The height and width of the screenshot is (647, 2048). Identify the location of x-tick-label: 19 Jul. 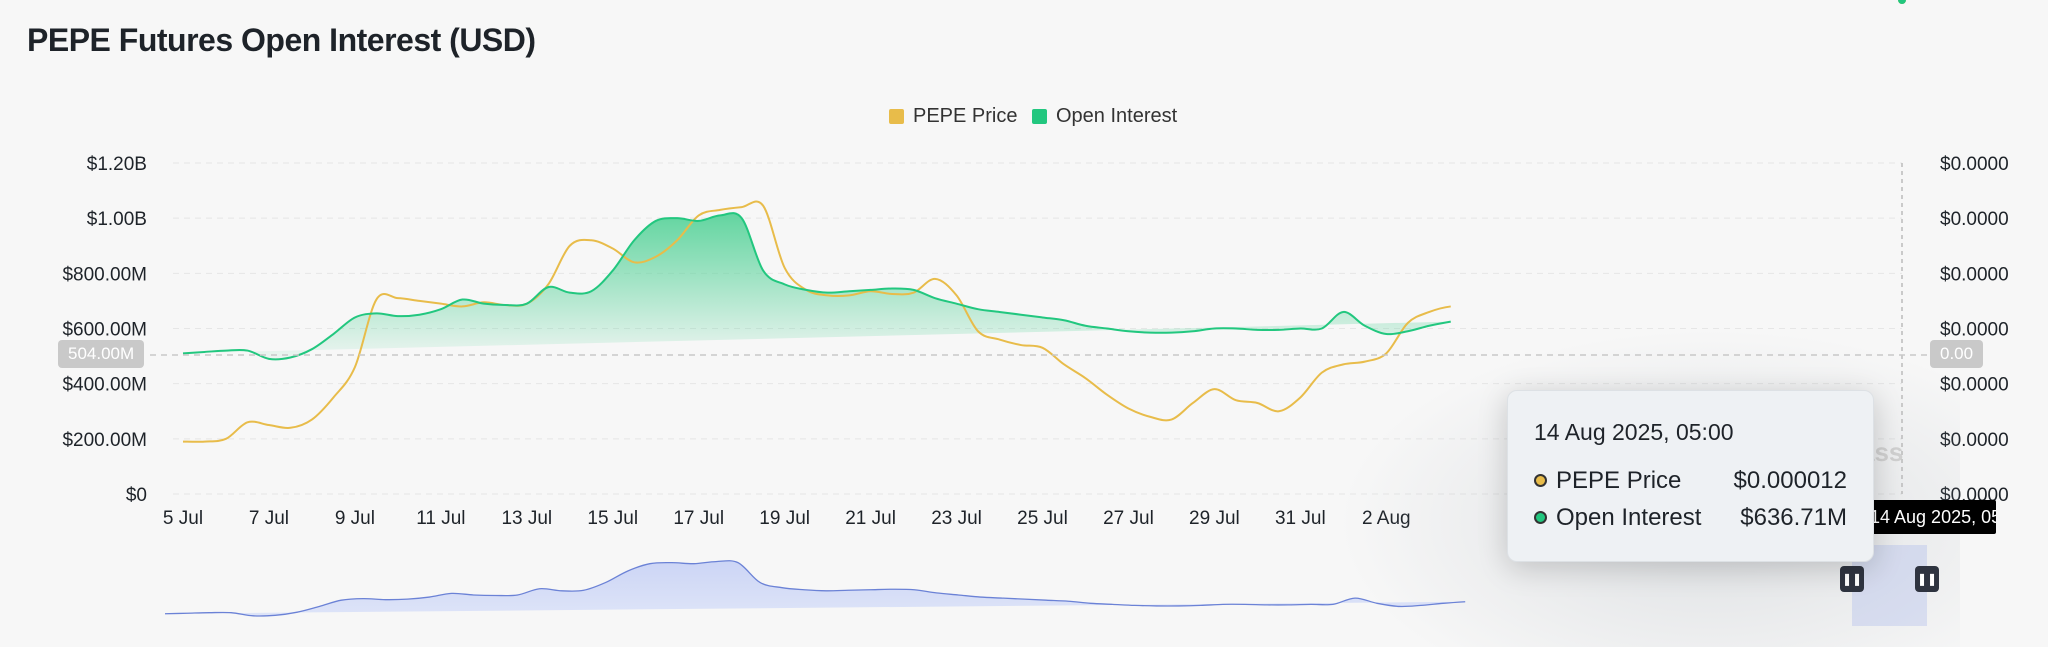
(784, 518).